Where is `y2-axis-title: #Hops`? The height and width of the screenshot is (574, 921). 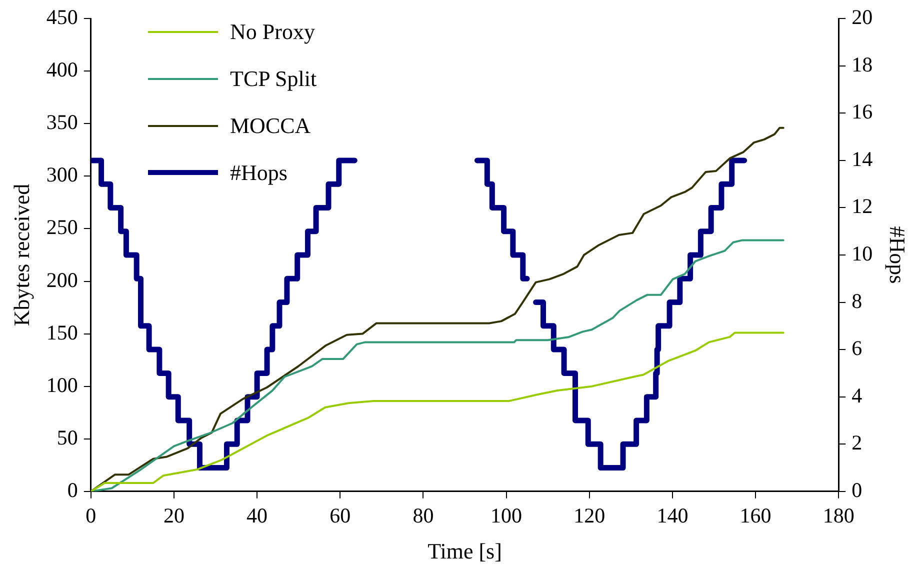 y2-axis-title: #Hops is located at coordinates (897, 255).